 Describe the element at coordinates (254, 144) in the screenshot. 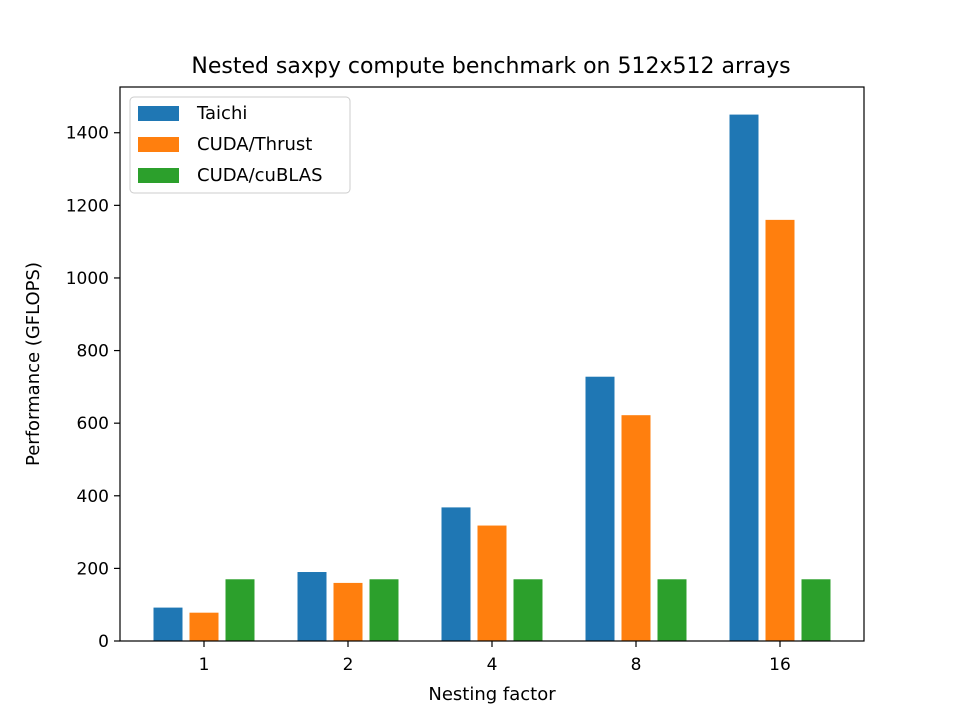

I see `legend-label: CUDA/Thrust` at that location.